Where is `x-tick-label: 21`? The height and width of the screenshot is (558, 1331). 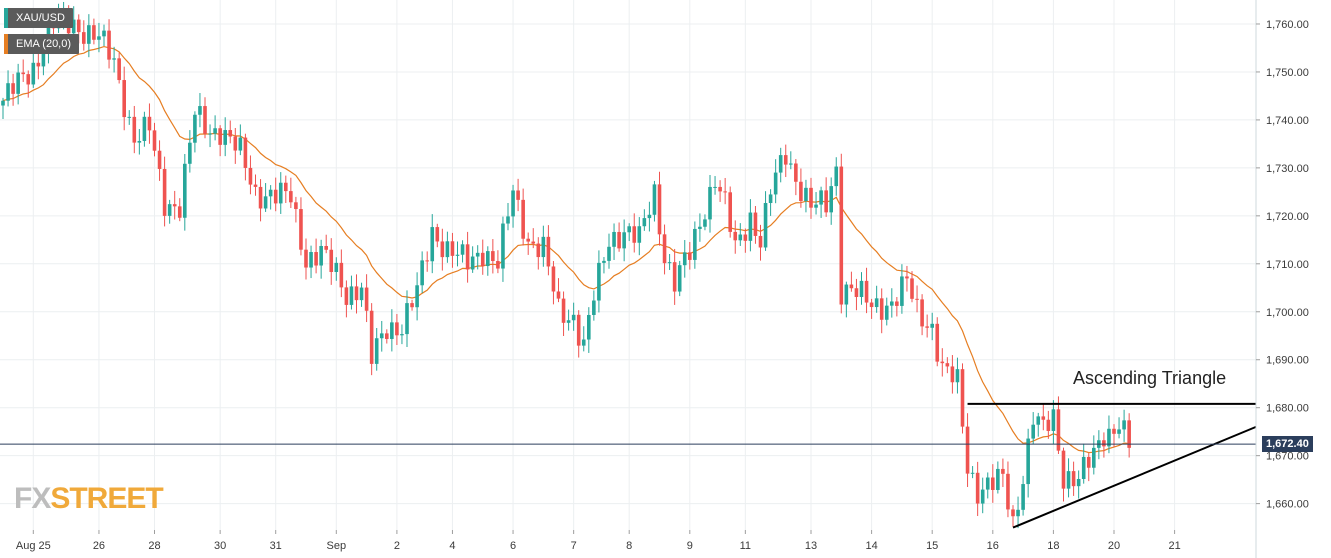
x-tick-label: 21 is located at coordinates (1174, 546).